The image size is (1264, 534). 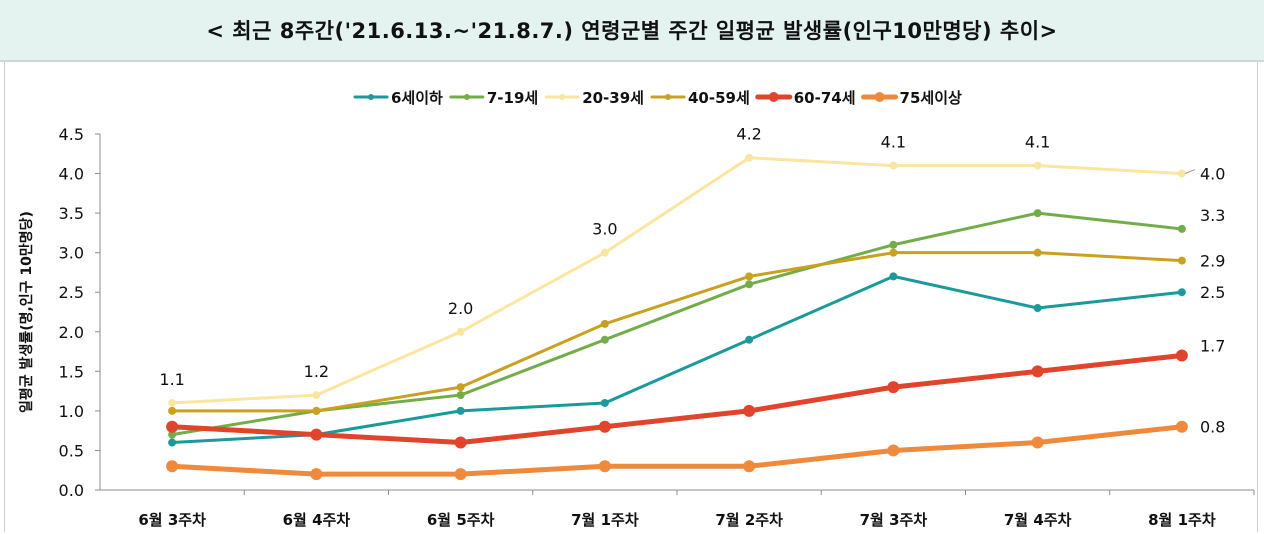 What do you see at coordinates (71, 134) in the screenshot?
I see `y-tick-label: 4.5` at bounding box center [71, 134].